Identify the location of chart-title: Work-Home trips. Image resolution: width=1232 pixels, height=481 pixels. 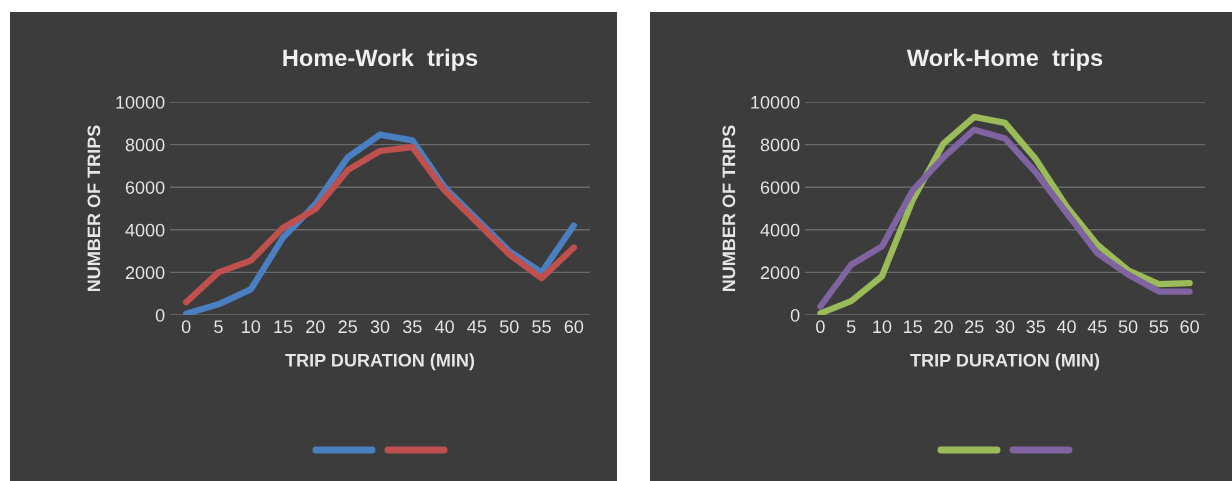
(1004, 59).